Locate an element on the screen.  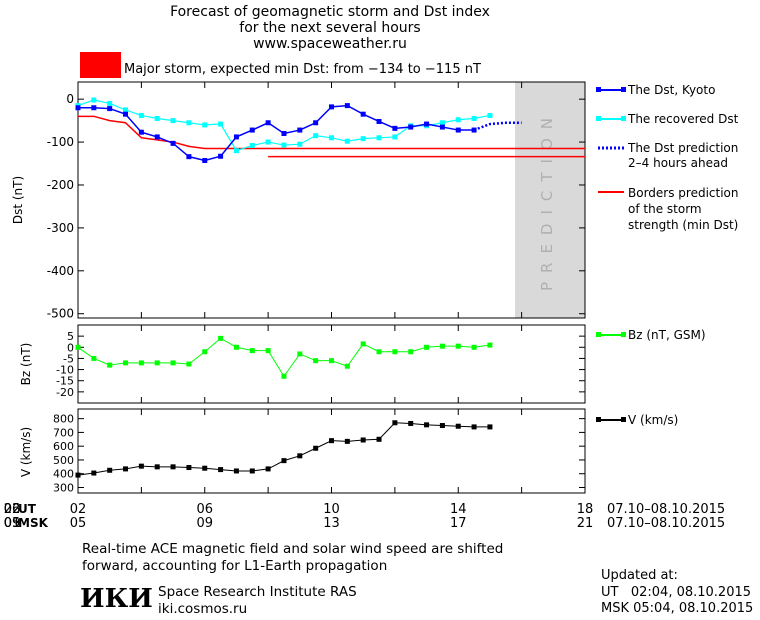
y-tick-label: -20 is located at coordinates (65, 392).